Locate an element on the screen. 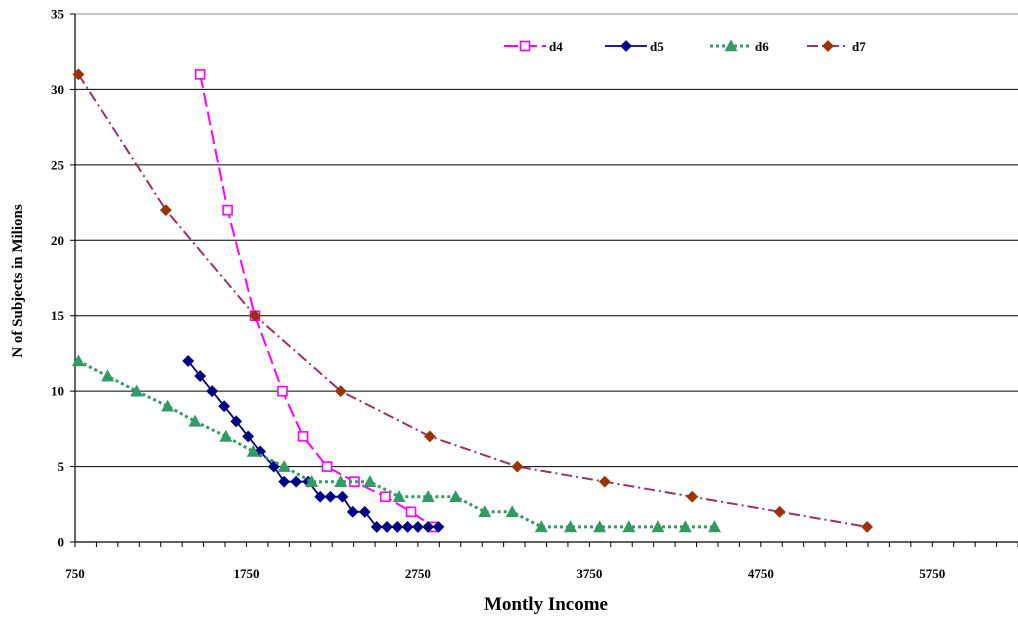  legend-label-d4: d4 is located at coordinates (556, 46).